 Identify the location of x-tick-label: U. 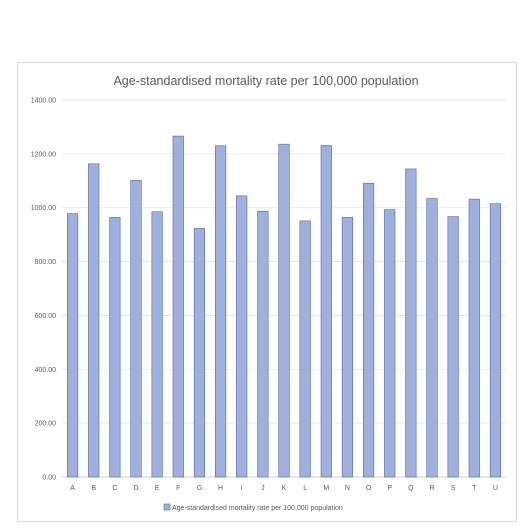
(495, 488).